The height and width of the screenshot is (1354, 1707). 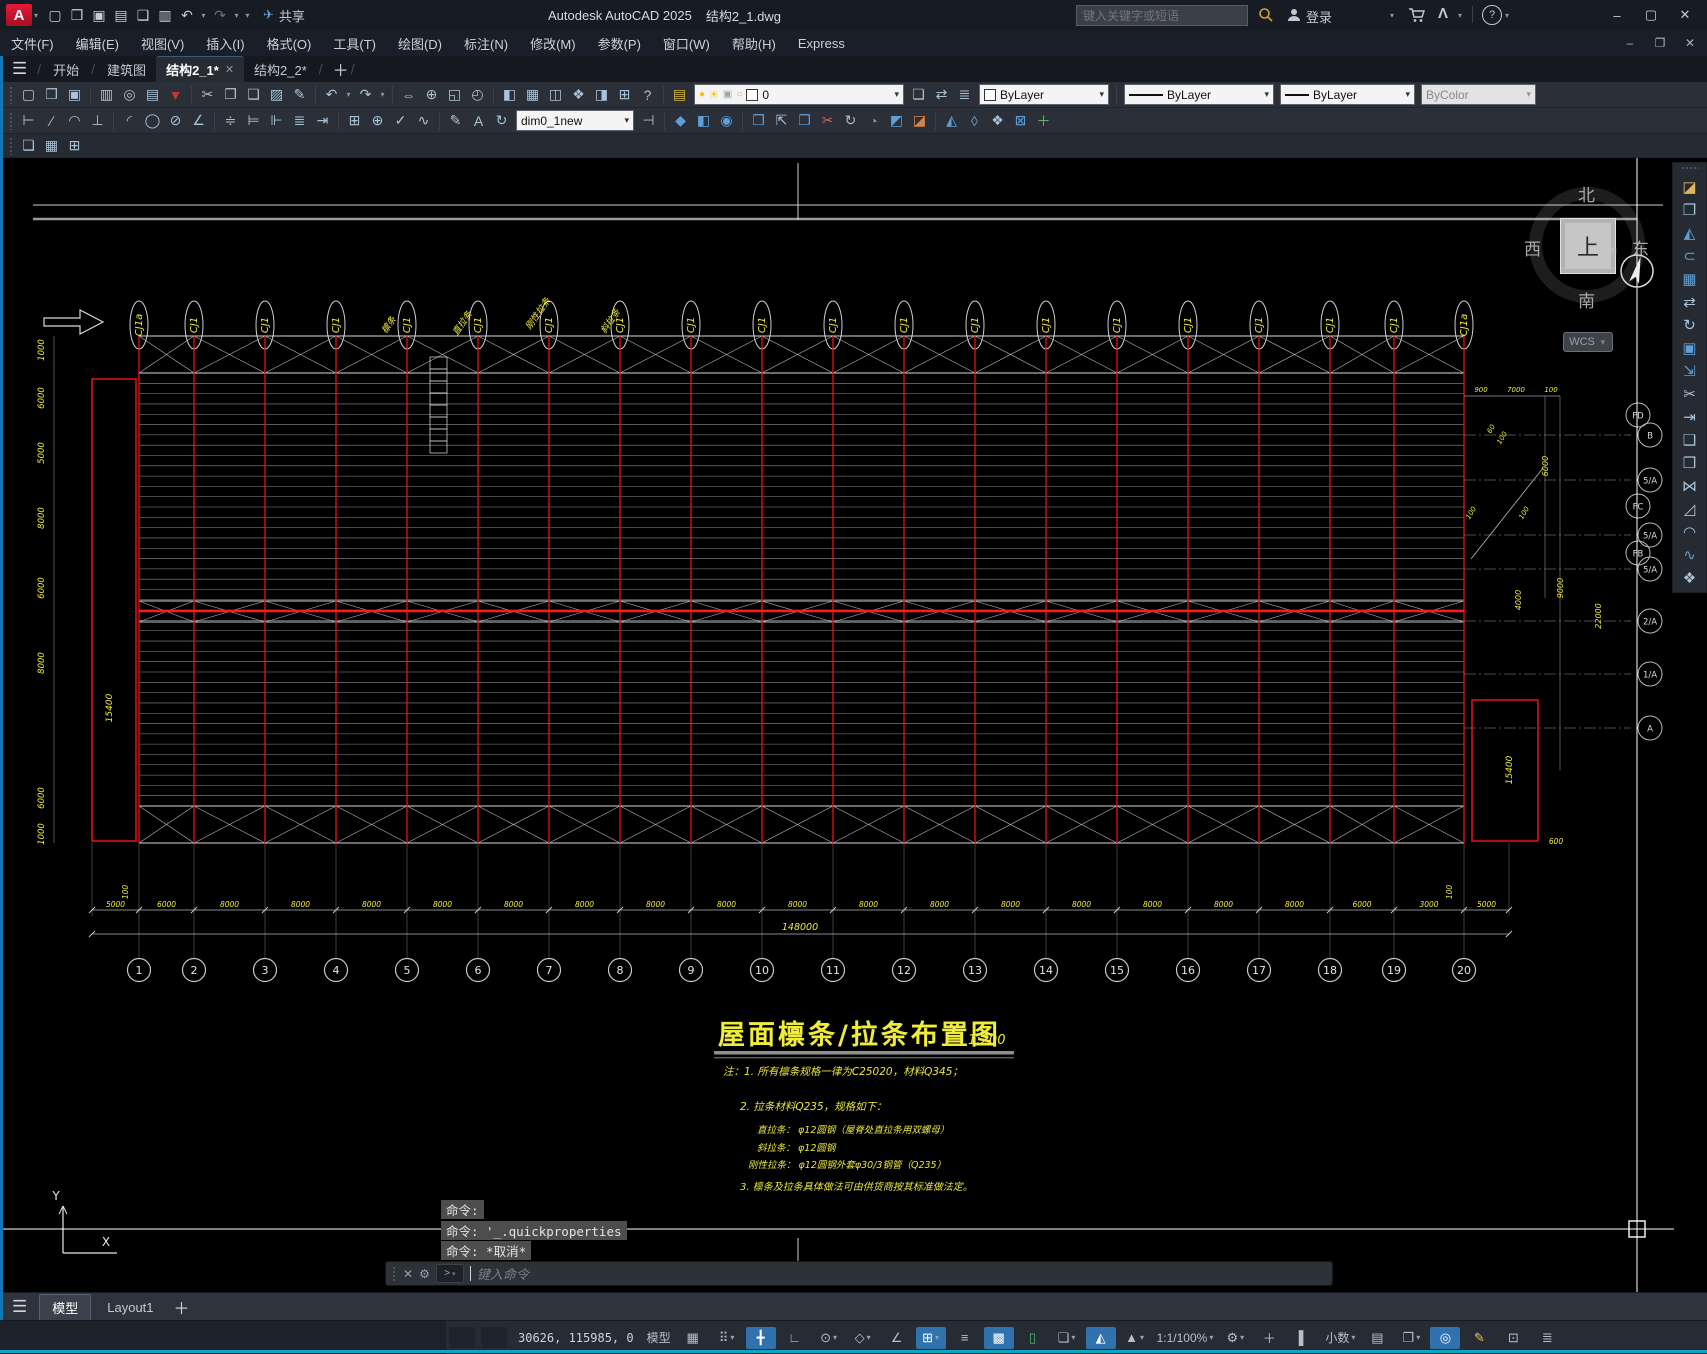 I want to click on markup-import-icon: ◨, so click(x=601, y=94).